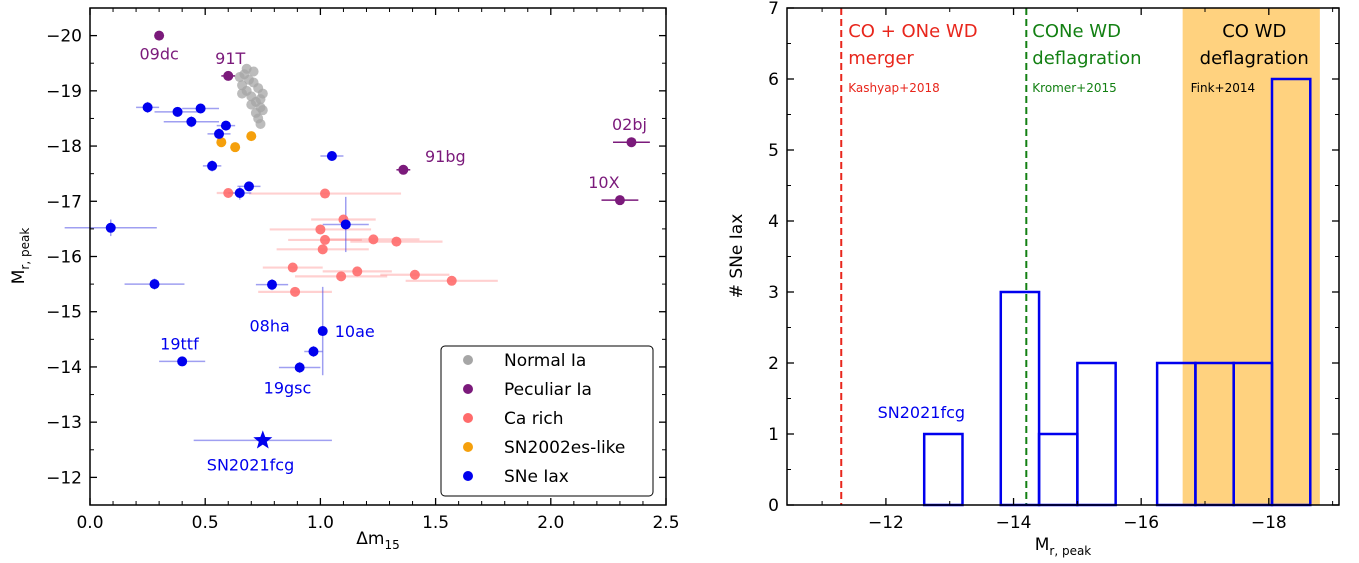  Describe the element at coordinates (773, 80) in the screenshot. I see `histogram-y-tick-label: 6` at that location.